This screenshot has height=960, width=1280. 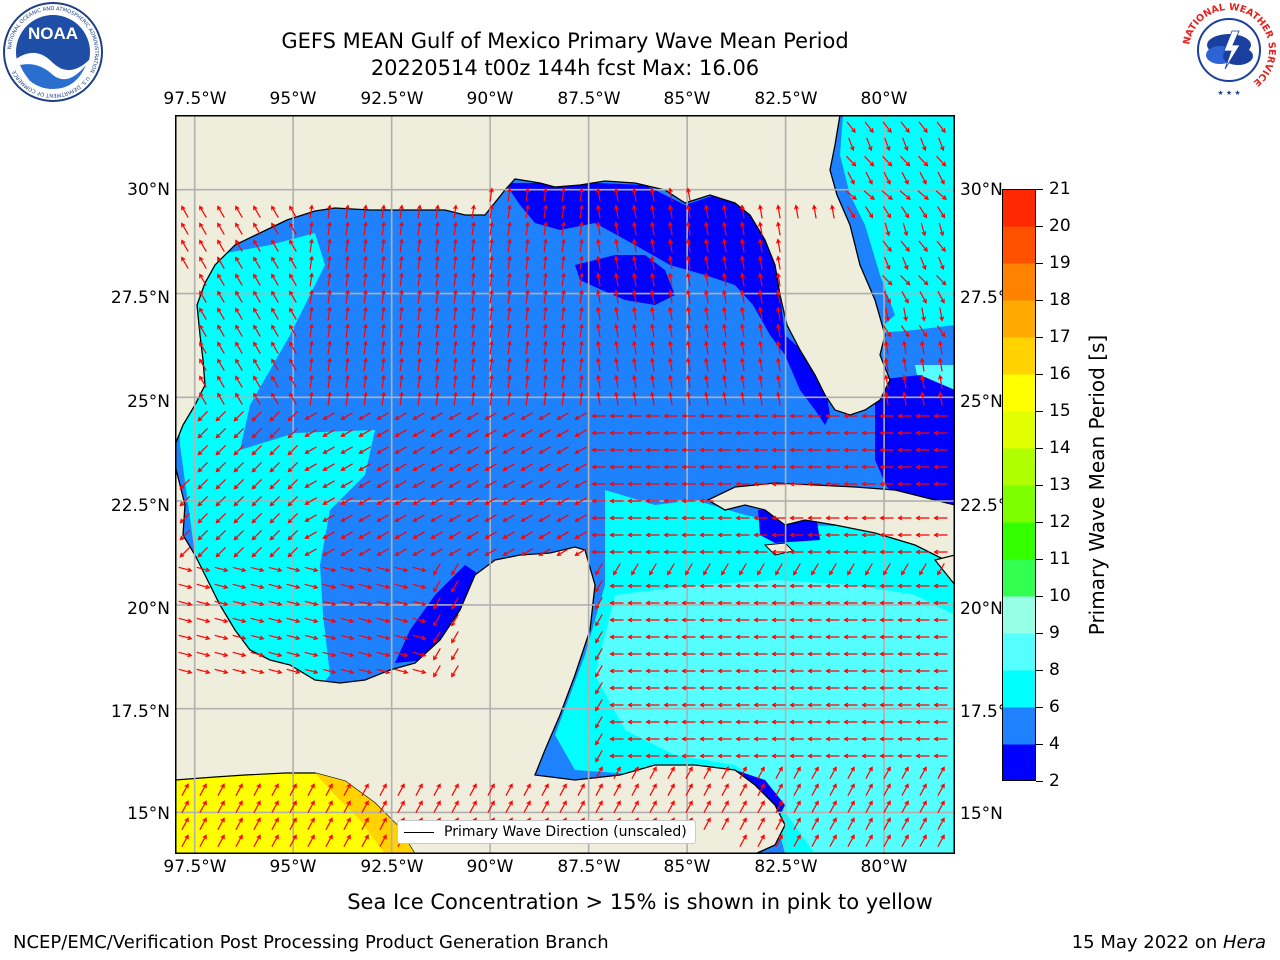 I want to click on colorbar-tick-label: 11, so click(x=1060, y=559).